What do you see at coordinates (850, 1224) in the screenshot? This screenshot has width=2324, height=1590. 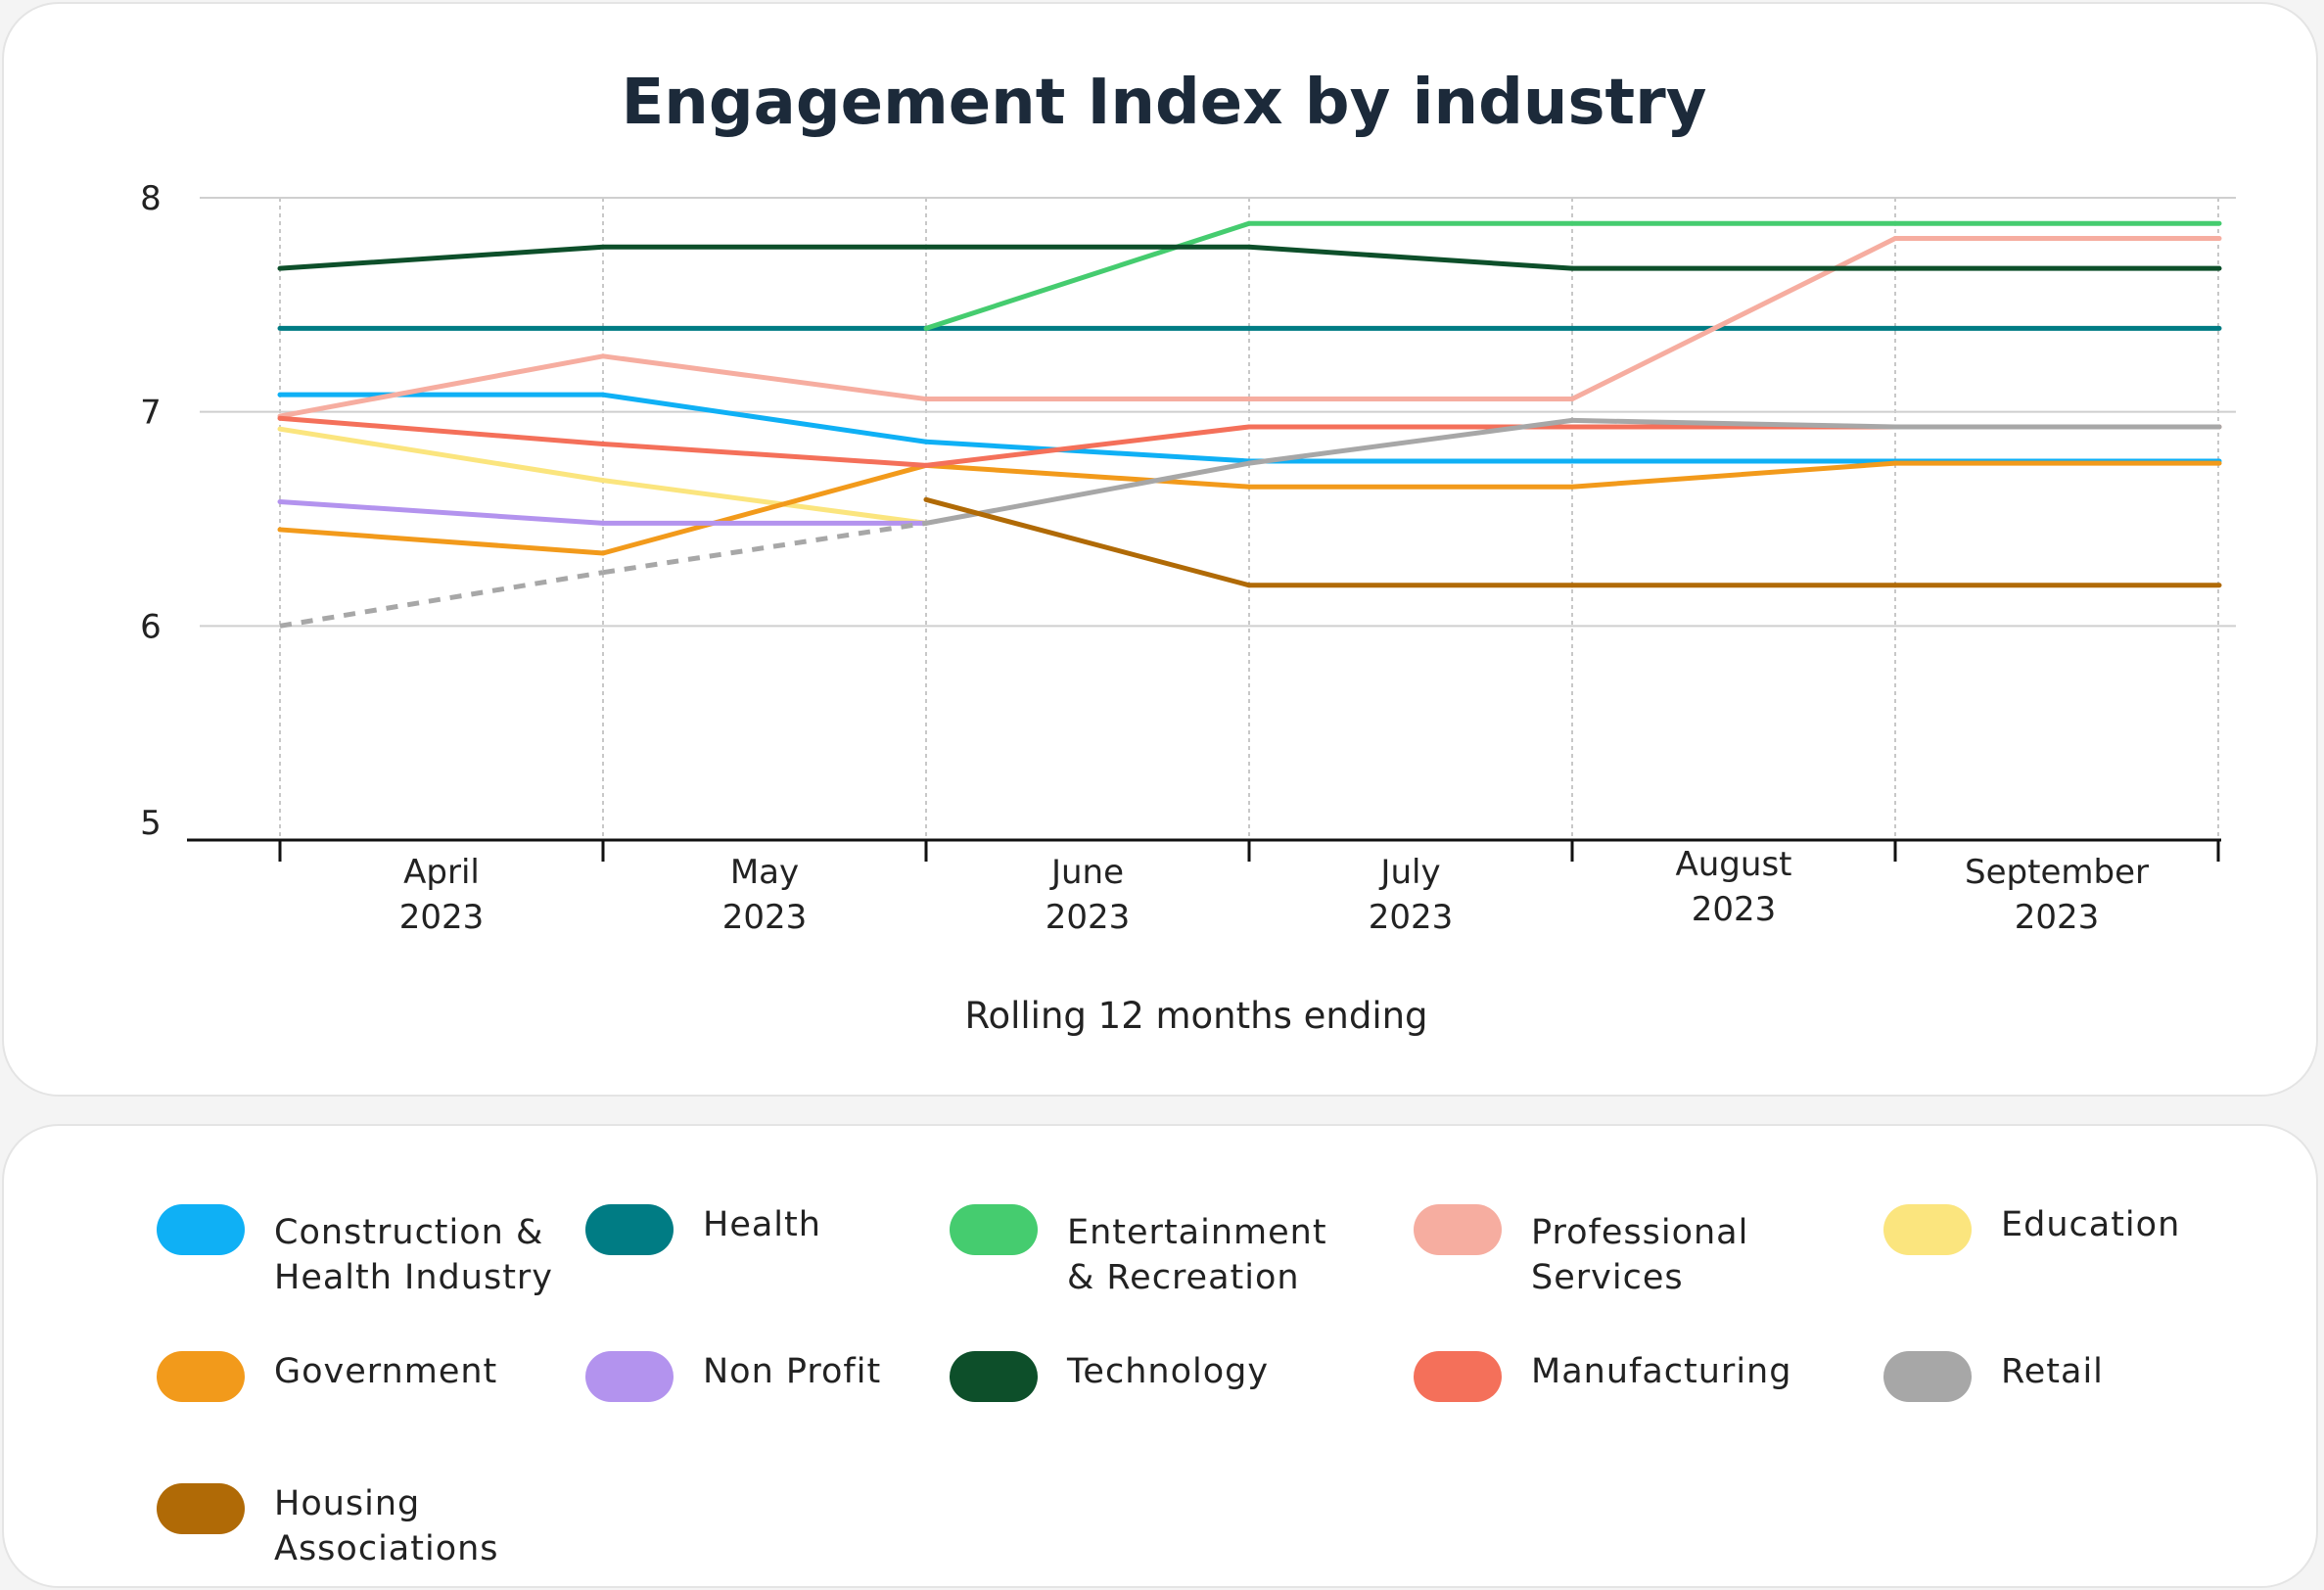 I see `legend-label: Health` at bounding box center [850, 1224].